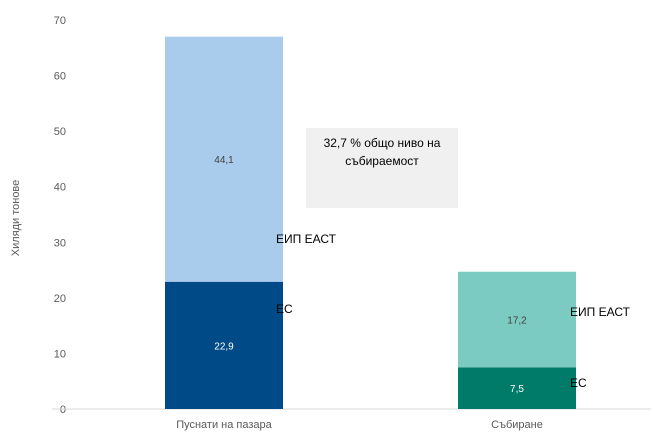 This screenshot has width=653, height=433. What do you see at coordinates (60, 21) in the screenshot?
I see `y-tick-label: 70` at bounding box center [60, 21].